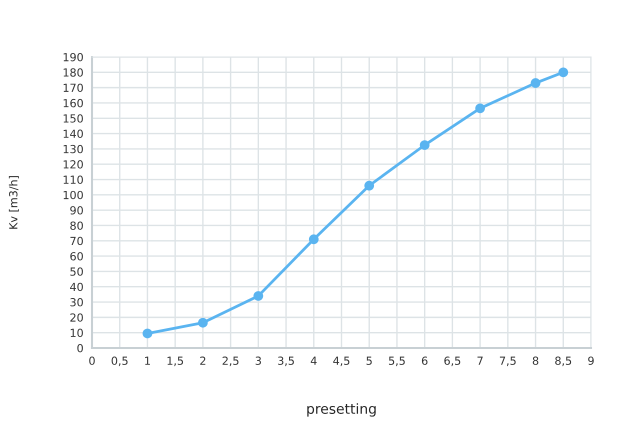  Describe the element at coordinates (76, 271) in the screenshot. I see `y-tick-label: 50` at that location.